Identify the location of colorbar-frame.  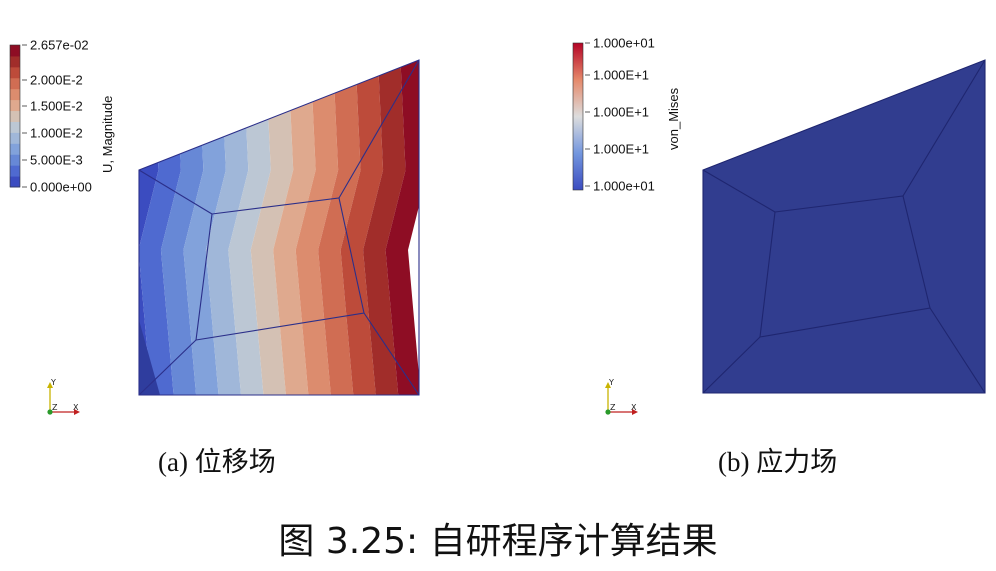
(15, 116).